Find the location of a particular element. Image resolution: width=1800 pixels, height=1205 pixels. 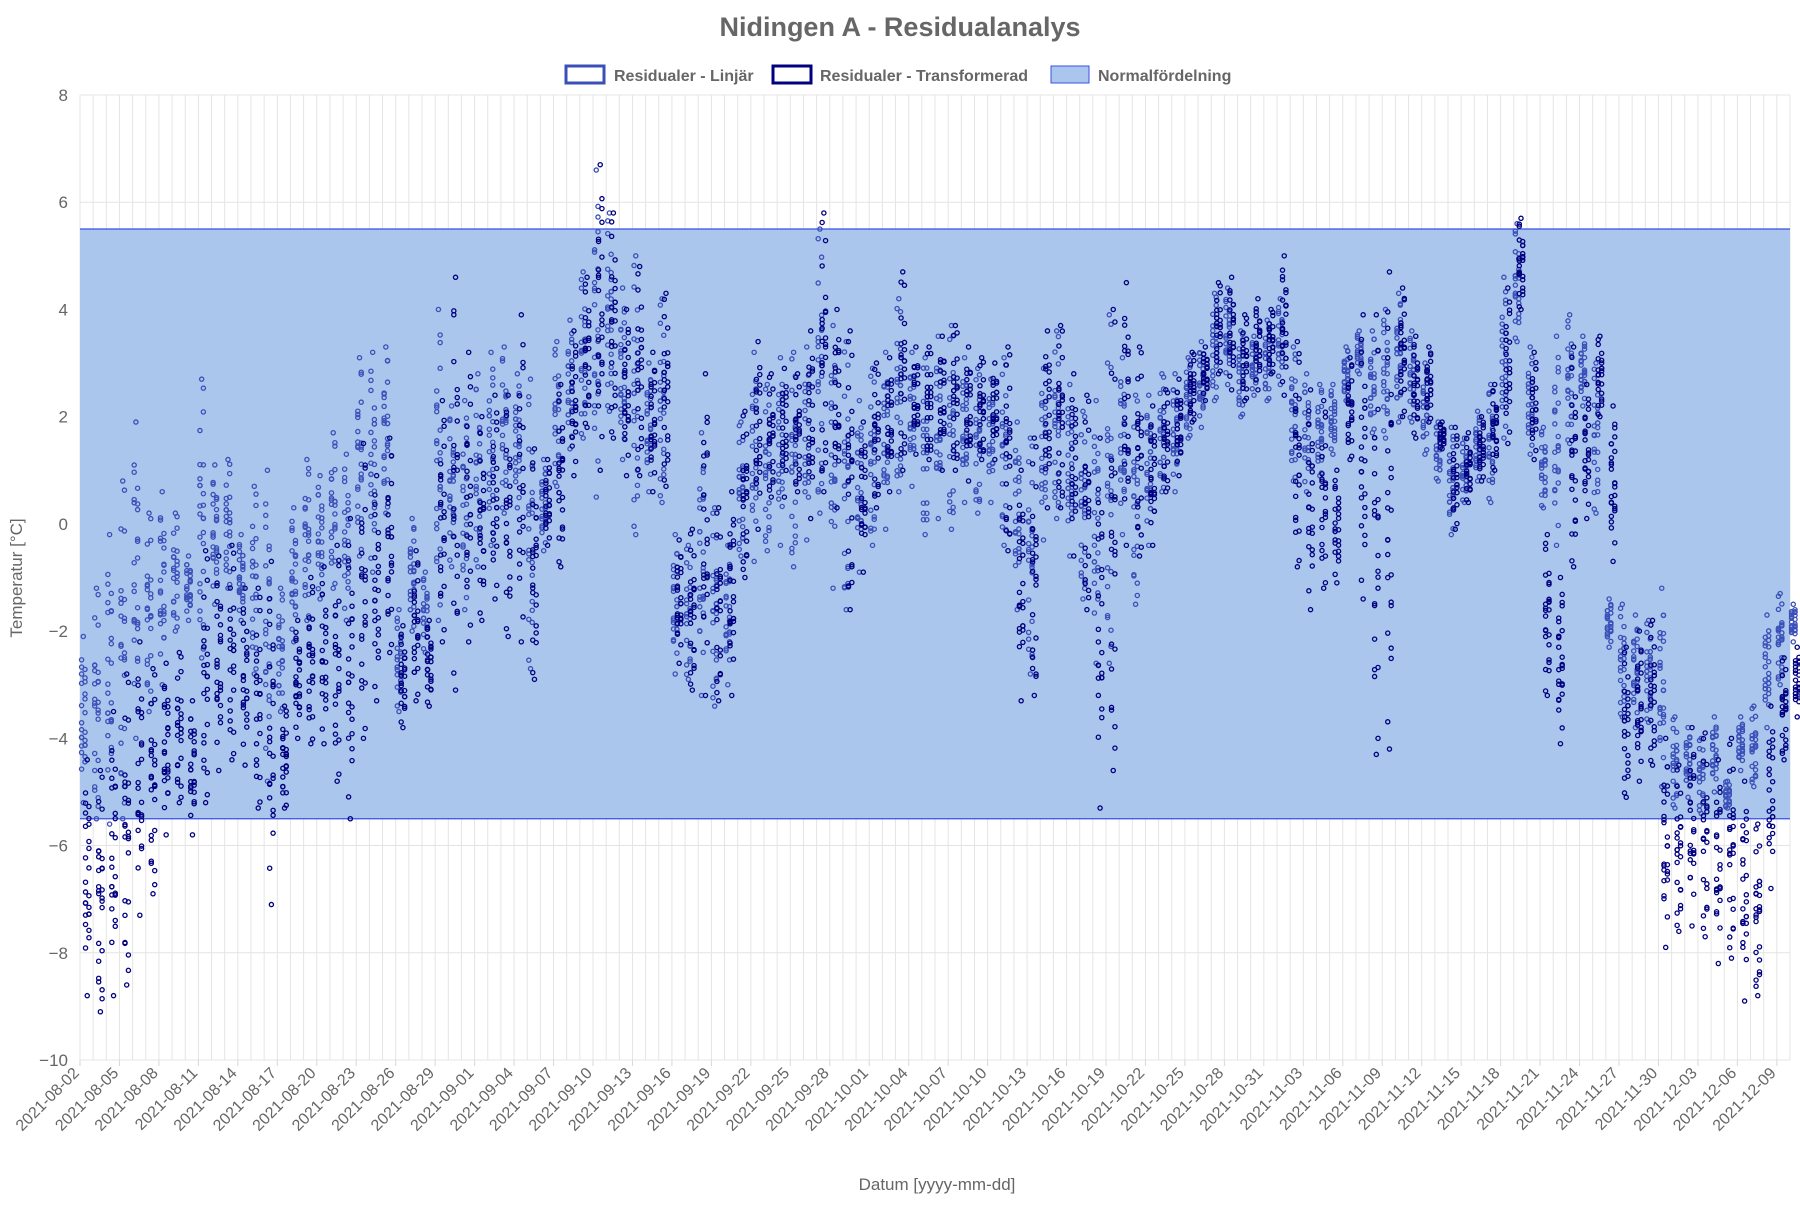

chart-title: Nidingen A - Residualanalys is located at coordinates (899, 27).